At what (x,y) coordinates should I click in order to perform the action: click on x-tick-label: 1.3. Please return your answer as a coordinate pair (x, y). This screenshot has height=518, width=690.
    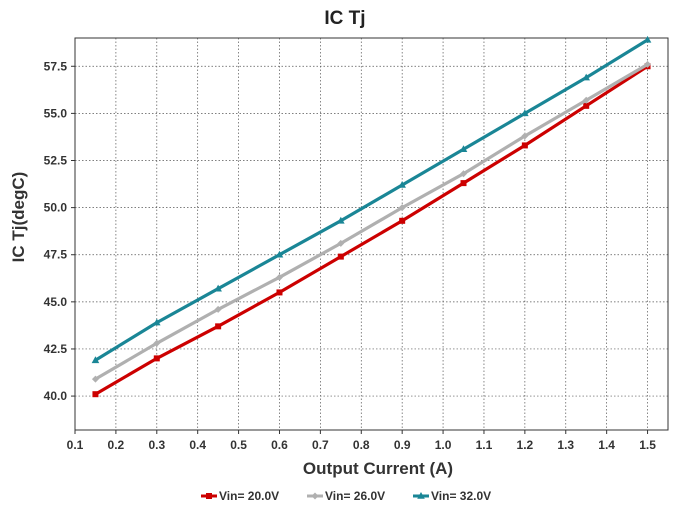
    Looking at the image, I should click on (565, 445).